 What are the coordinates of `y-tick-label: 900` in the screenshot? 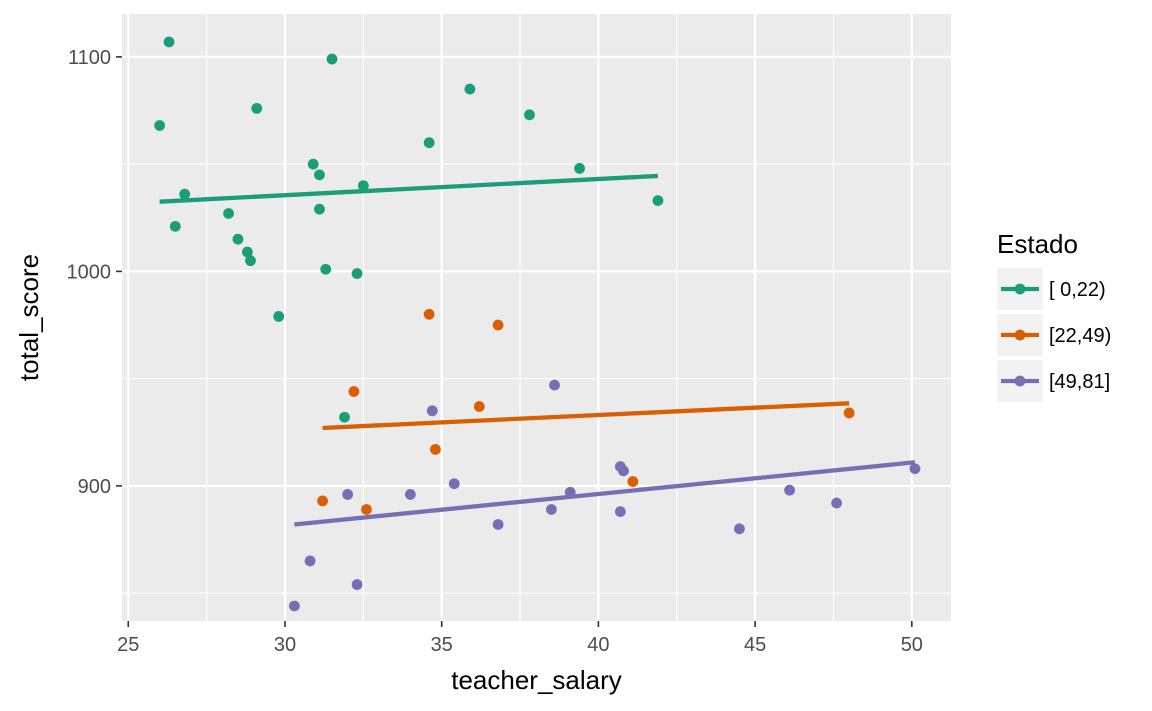 It's located at (94, 487).